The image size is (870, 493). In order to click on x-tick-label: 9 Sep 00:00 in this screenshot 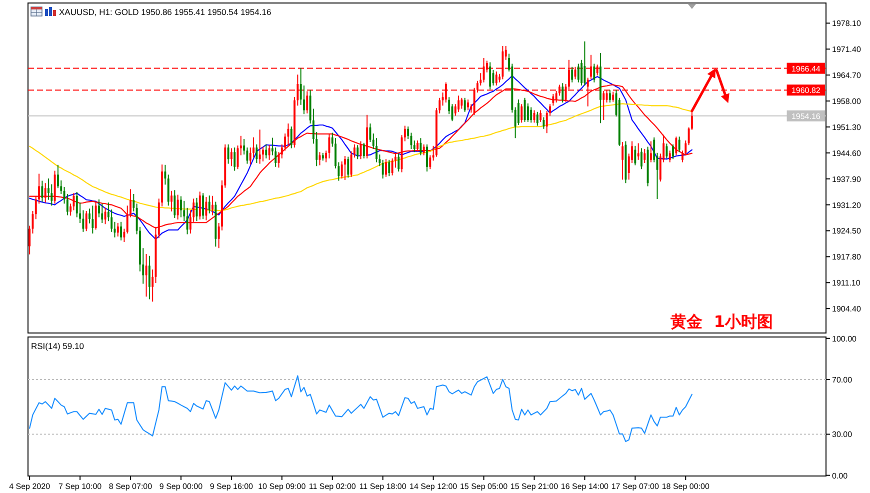, I will do `click(181, 486)`.